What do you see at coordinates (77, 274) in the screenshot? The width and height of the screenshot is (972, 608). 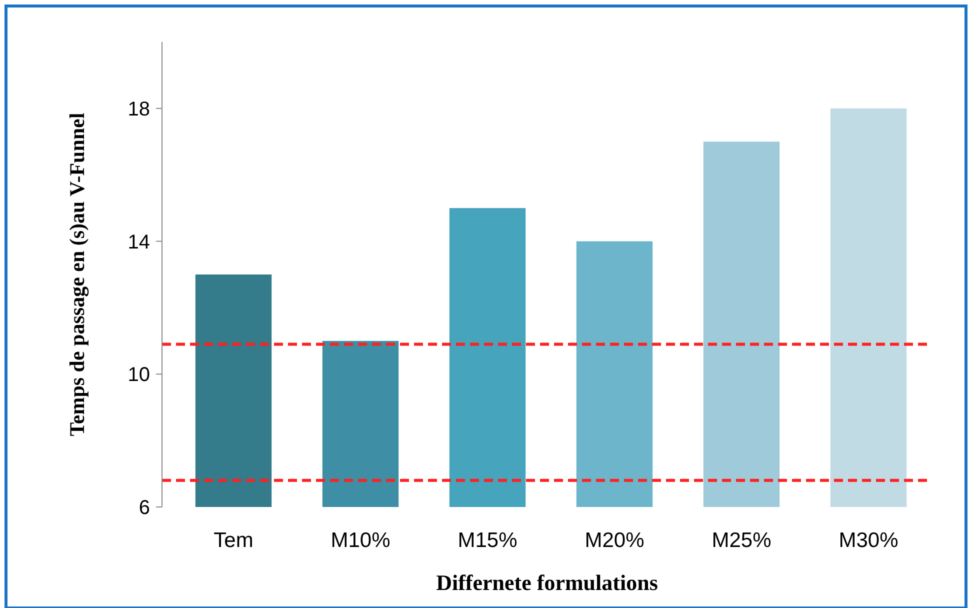 I see `y-axis-title: Temps de passage en (s)au V-Funnel` at bounding box center [77, 274].